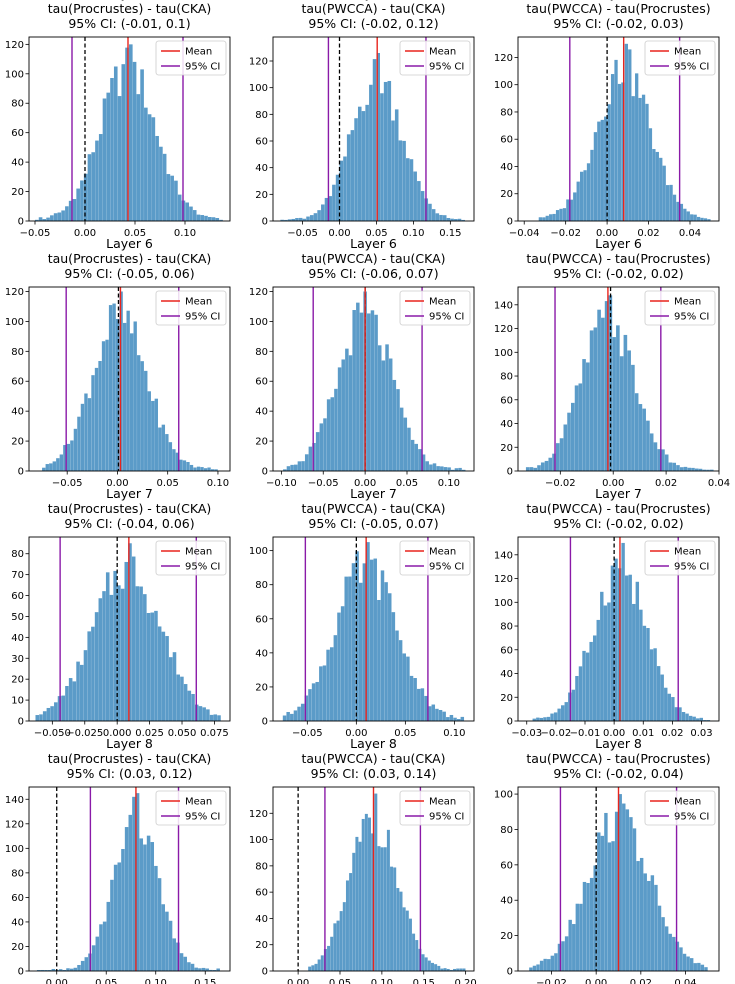 This screenshot has height=984, width=735. Describe the element at coordinates (506, 400) in the screenshot. I see `y-tick-label: 60` at that location.